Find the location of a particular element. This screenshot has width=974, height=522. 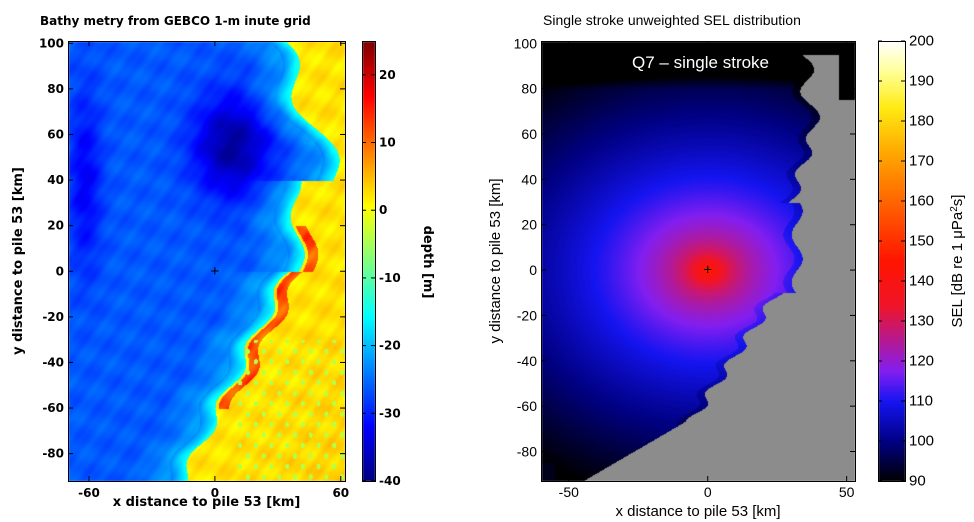

sel-y-tick-label: -40 is located at coordinates (527, 361).